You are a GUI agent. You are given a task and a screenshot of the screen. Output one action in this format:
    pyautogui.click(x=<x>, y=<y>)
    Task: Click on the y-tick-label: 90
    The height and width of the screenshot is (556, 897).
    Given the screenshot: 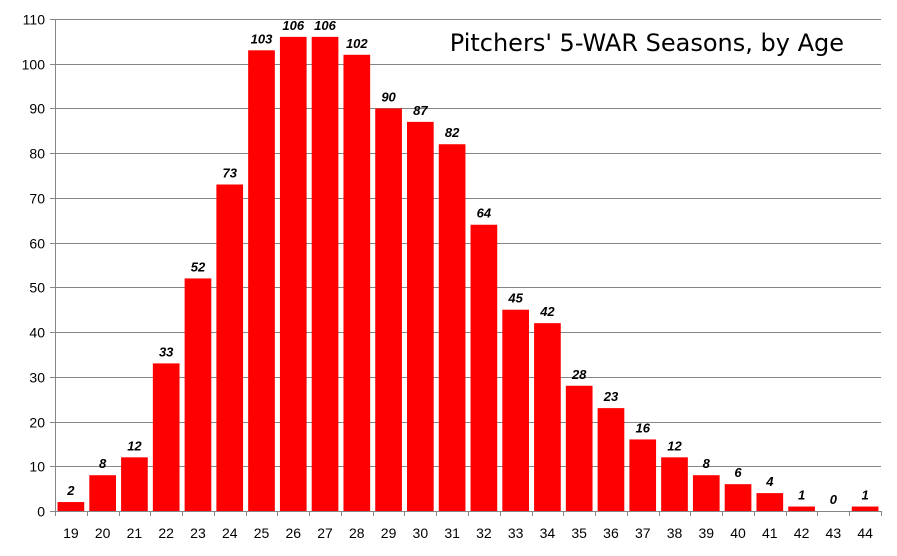 What is the action you would take?
    pyautogui.click(x=37, y=109)
    